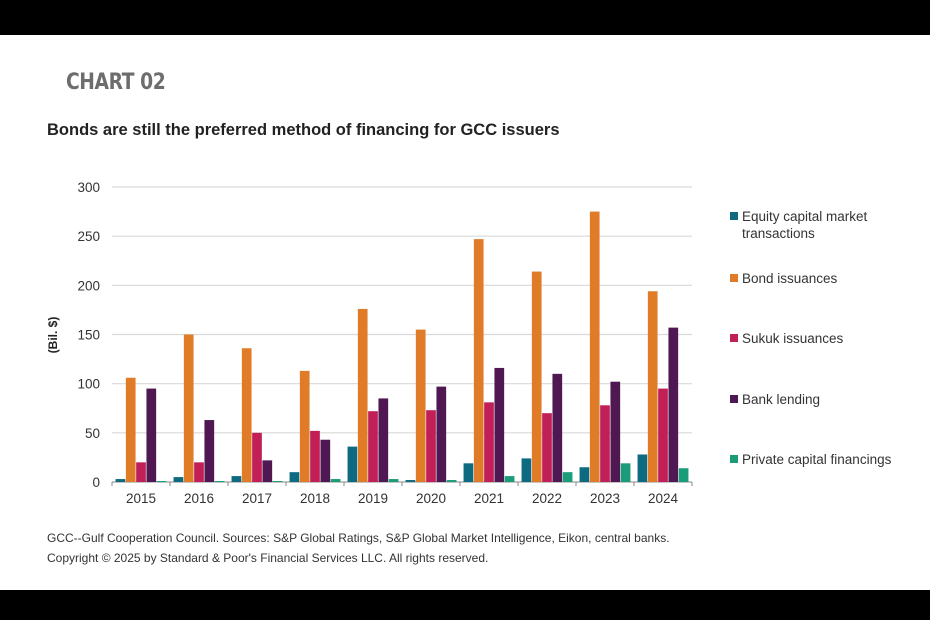 The width and height of the screenshot is (930, 620). What do you see at coordinates (88, 285) in the screenshot?
I see `y-tick-label: 200` at bounding box center [88, 285].